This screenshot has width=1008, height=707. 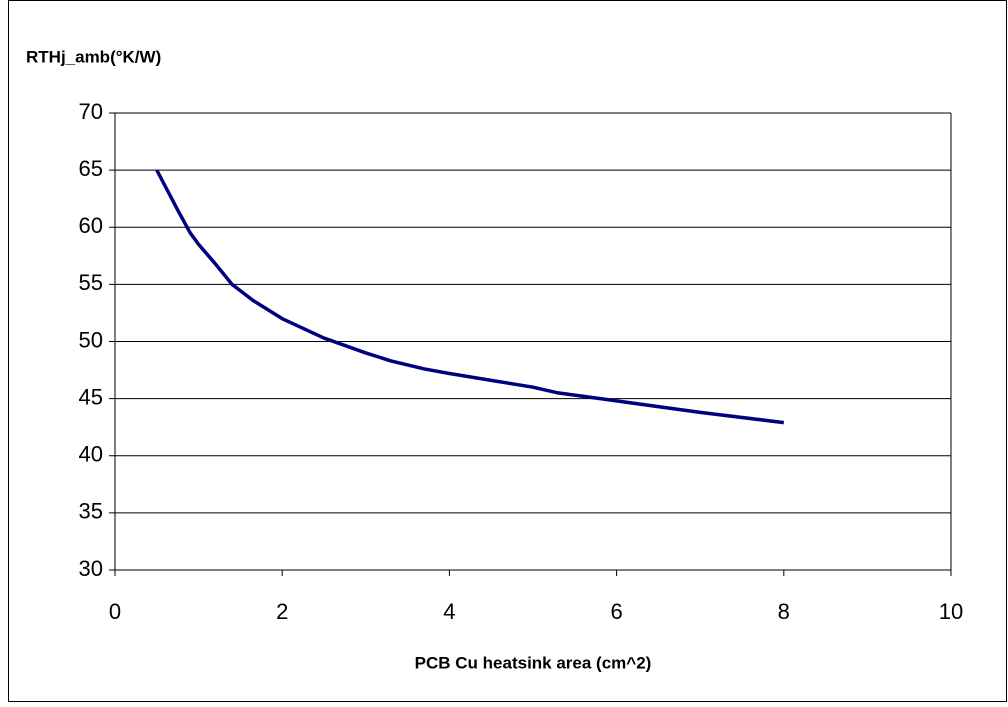 I want to click on y-tick-label: 45, so click(x=91, y=396).